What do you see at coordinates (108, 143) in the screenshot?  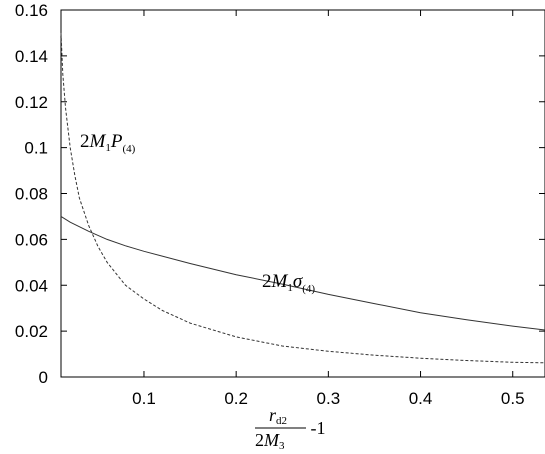 I see `series-label-p: 2M1P(4)` at bounding box center [108, 143].